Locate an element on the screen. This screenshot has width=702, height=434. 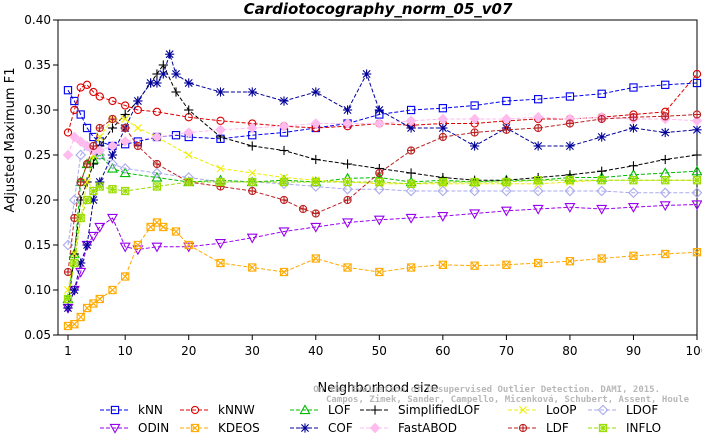
x-tick-label: 90 is located at coordinates (633, 351).